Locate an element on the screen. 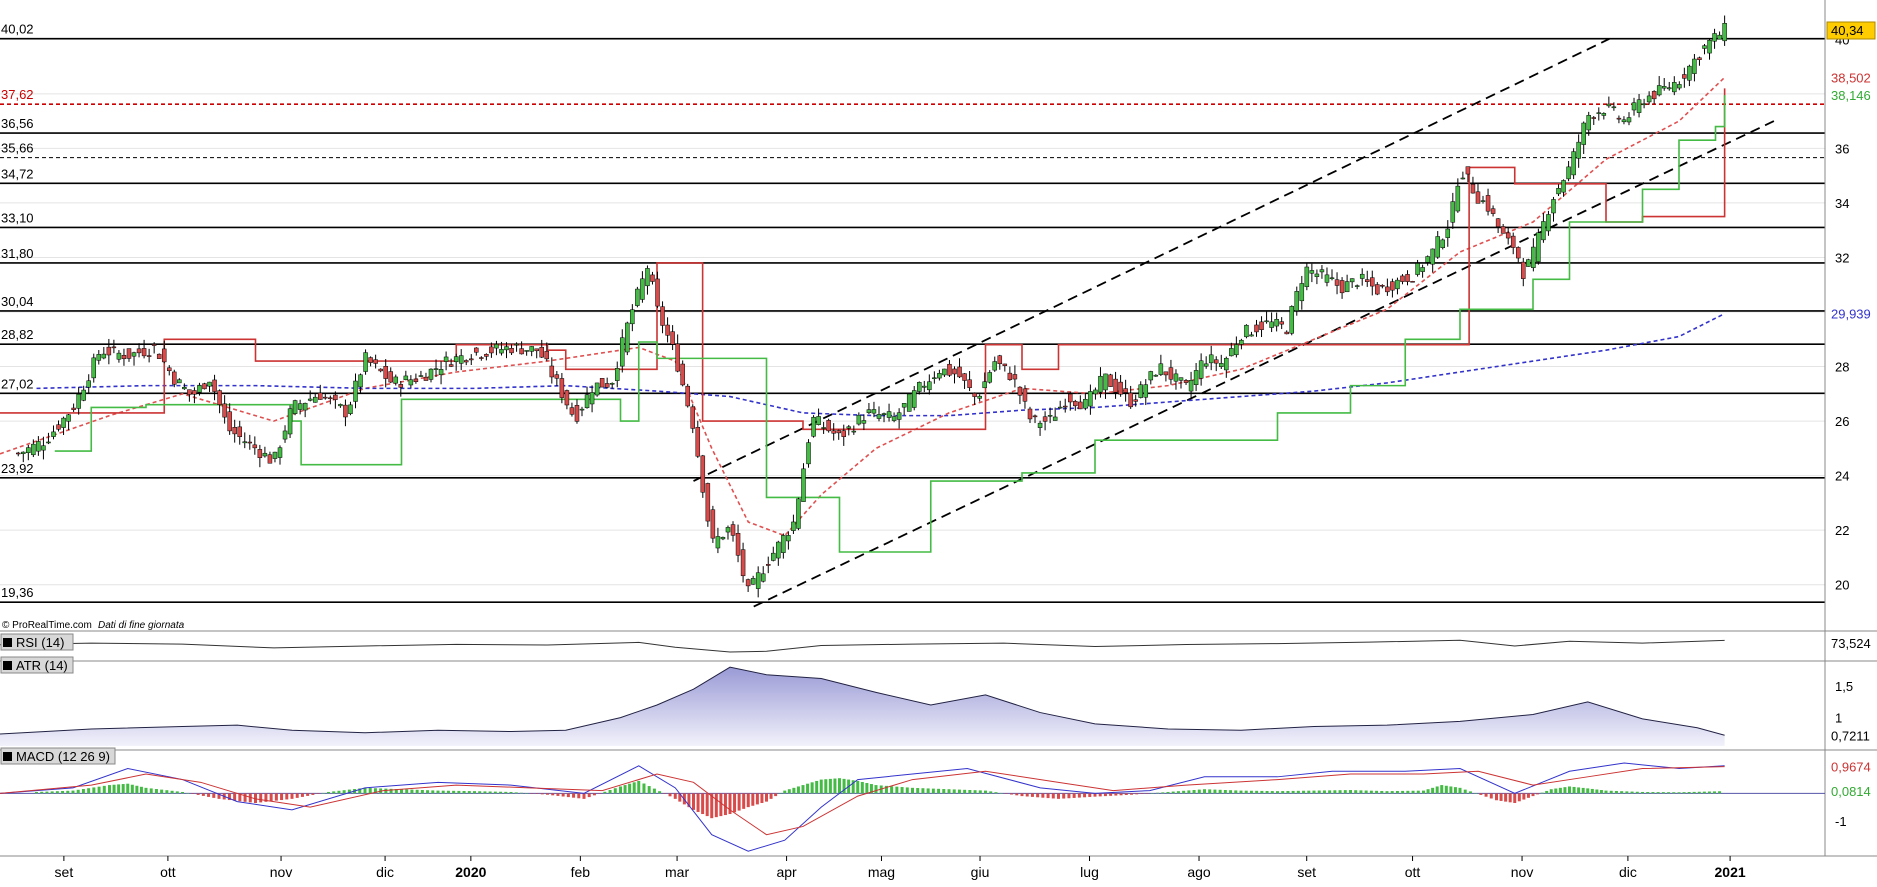 This screenshot has height=887, width=1877. y-tick-label: 36 is located at coordinates (1842, 148).